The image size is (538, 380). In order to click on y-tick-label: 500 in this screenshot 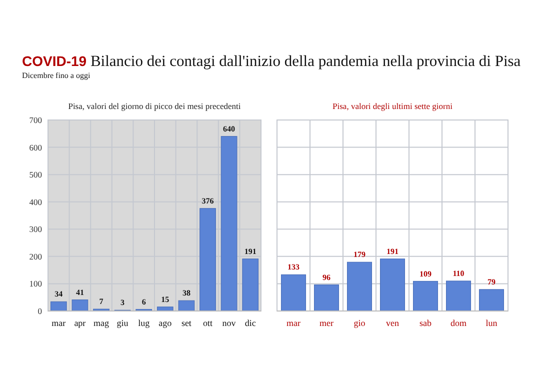, I will do `click(35, 175)`.